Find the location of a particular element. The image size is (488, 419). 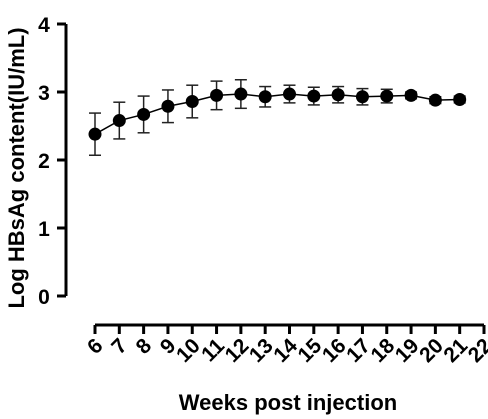

series-line is located at coordinates (277, 114).